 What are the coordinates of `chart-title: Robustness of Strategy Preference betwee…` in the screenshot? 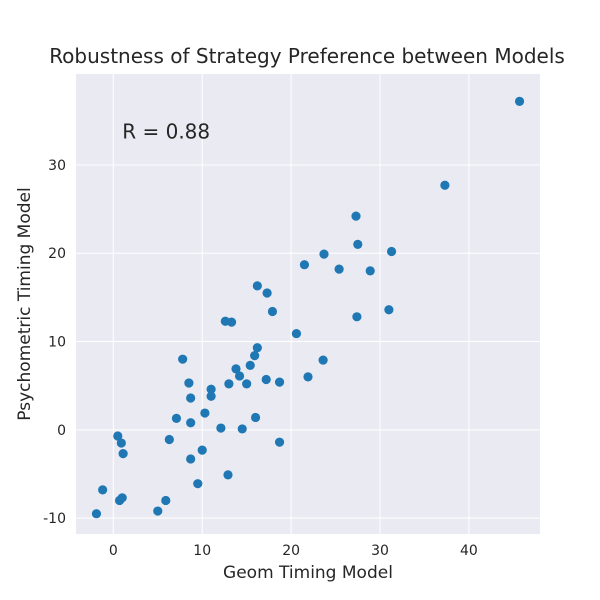 It's located at (307, 56).